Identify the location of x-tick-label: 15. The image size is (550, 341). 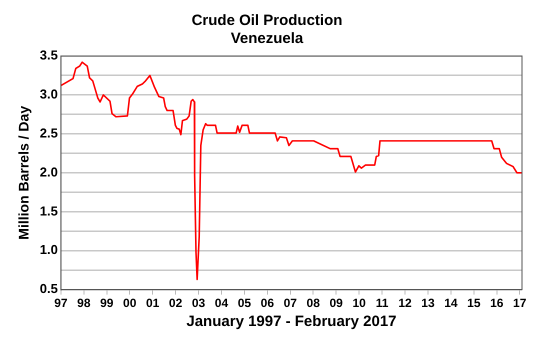
(474, 303).